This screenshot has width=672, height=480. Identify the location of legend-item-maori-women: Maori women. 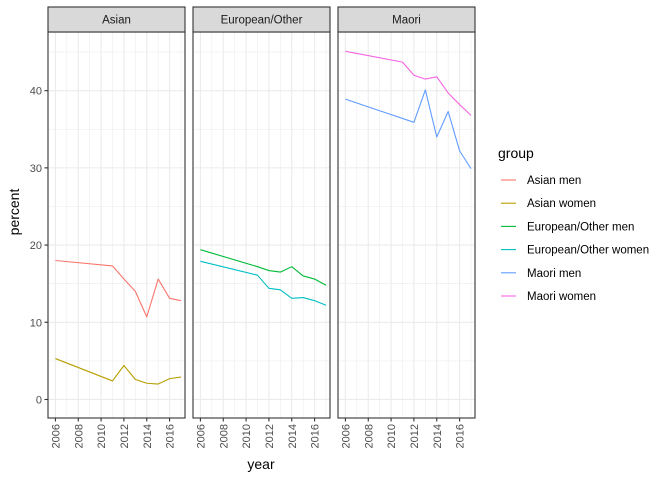
(548, 297).